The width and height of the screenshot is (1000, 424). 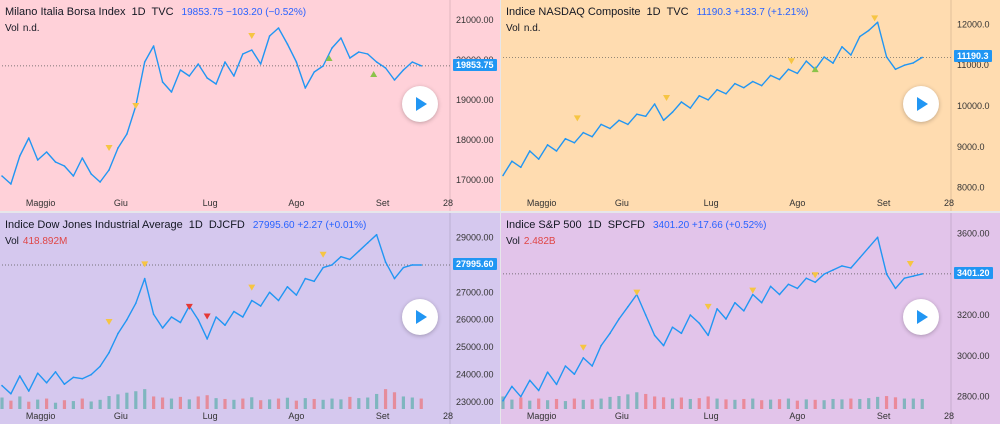 What do you see at coordinates (41, 416) in the screenshot?
I see `x-tick-label: Maggio` at bounding box center [41, 416].